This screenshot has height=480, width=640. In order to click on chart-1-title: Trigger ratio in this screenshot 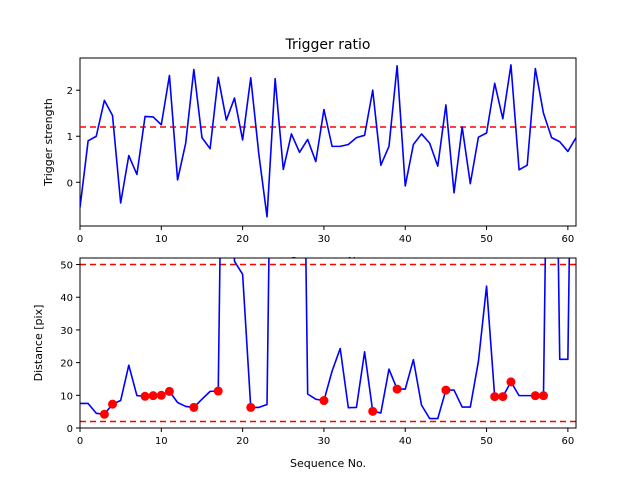, I will do `click(327, 45)`.